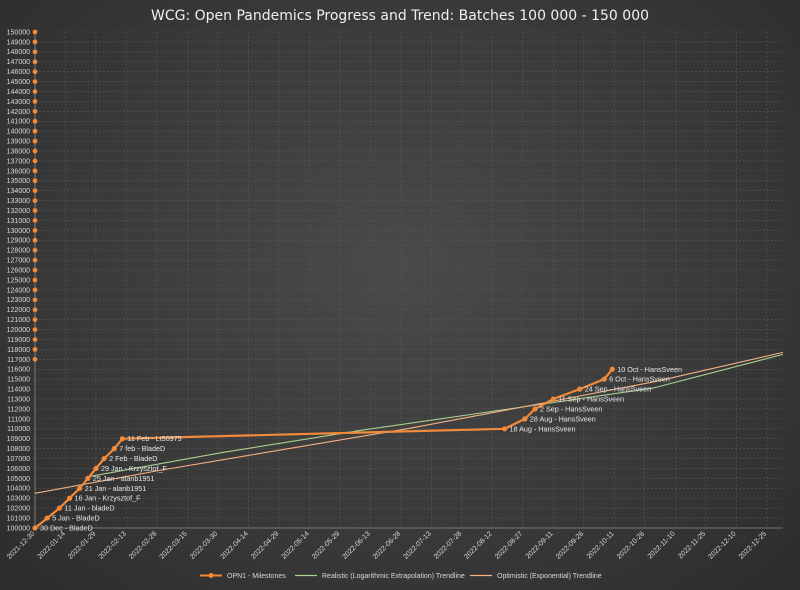 The image size is (800, 590). I want to click on y-tick-label: 116000, so click(18, 370).